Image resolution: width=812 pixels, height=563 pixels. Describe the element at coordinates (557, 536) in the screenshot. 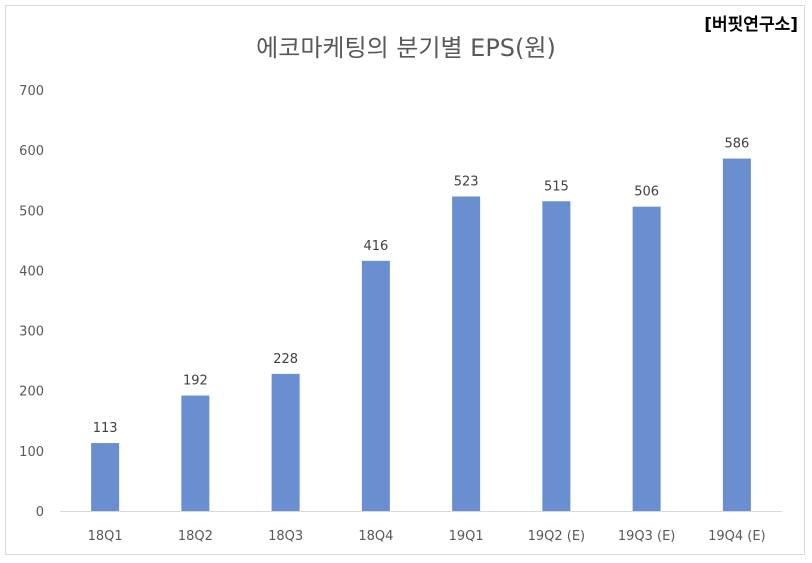

I see `x-tick-label: 19Q2 (E)` at that location.